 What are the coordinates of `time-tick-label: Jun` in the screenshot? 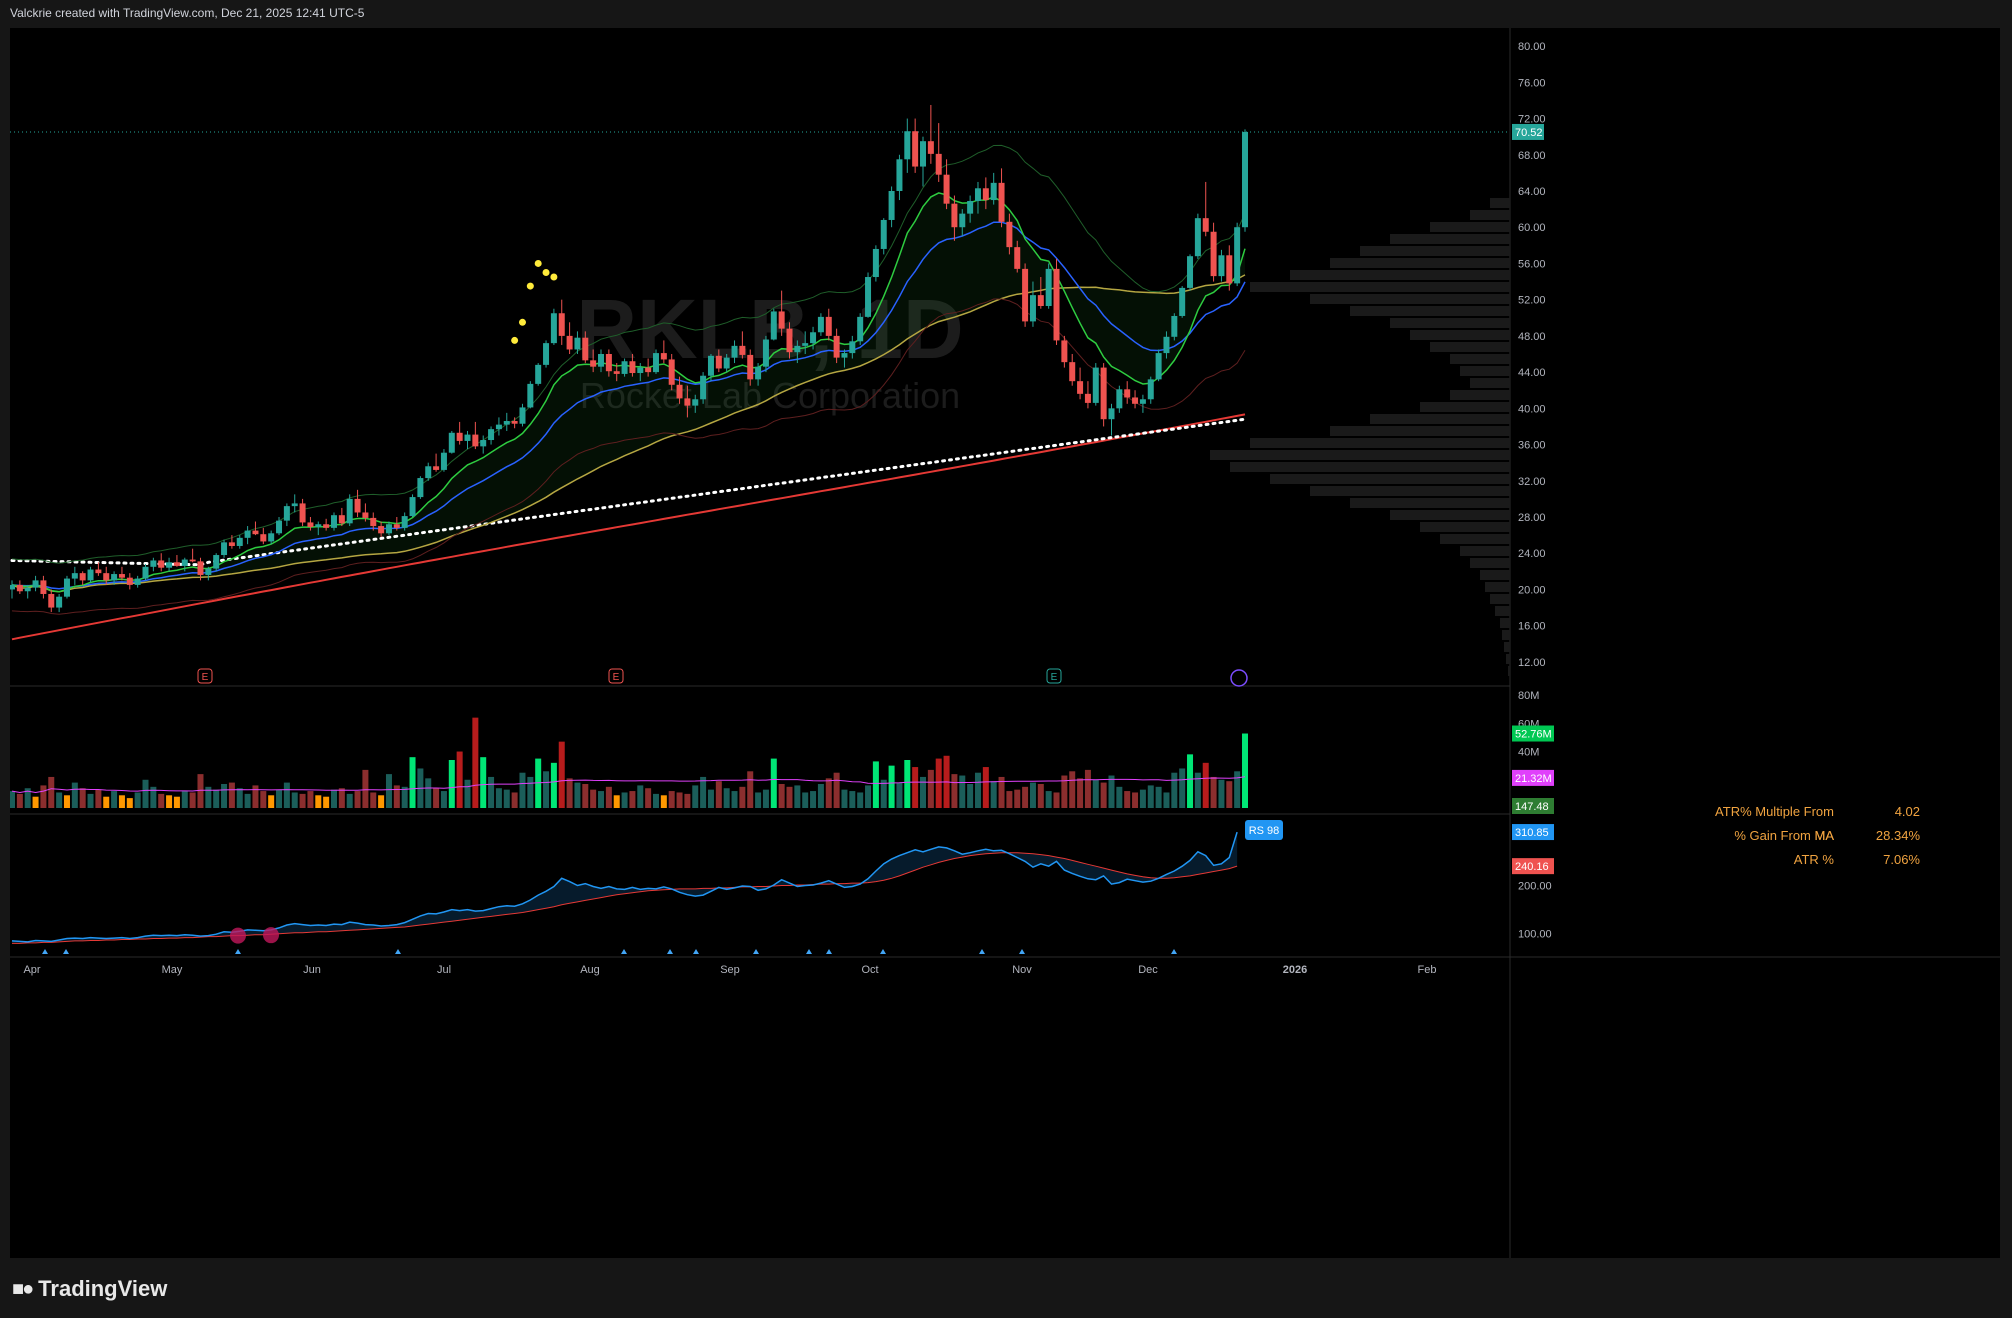 It's located at (312, 970).